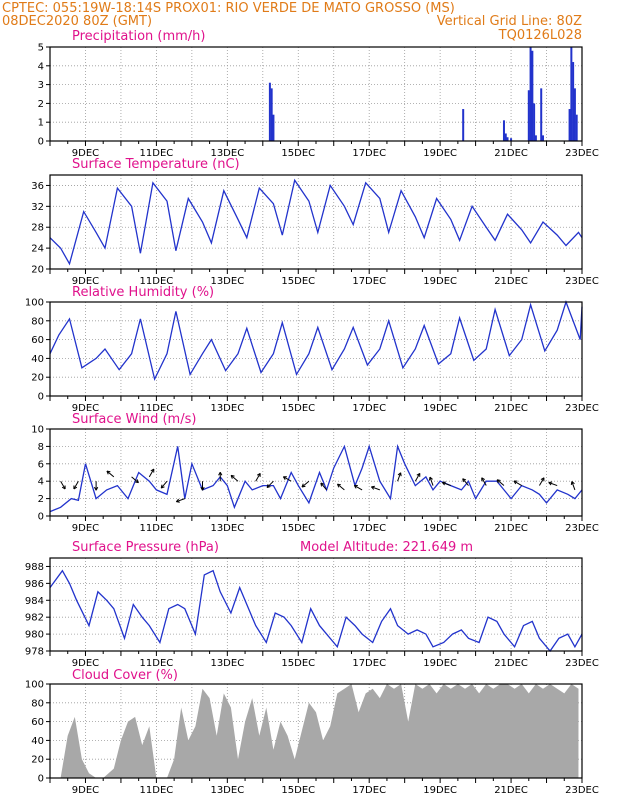 The width and height of the screenshot is (618, 804). I want to click on y-tick-label: 986, so click(34, 584).